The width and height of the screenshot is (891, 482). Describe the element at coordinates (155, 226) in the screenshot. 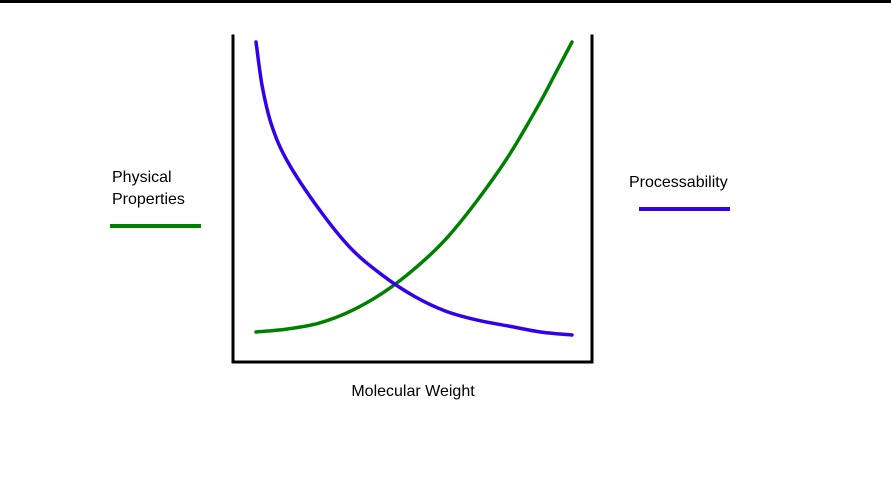

I see `legend-physical-properties-swatch` at that location.